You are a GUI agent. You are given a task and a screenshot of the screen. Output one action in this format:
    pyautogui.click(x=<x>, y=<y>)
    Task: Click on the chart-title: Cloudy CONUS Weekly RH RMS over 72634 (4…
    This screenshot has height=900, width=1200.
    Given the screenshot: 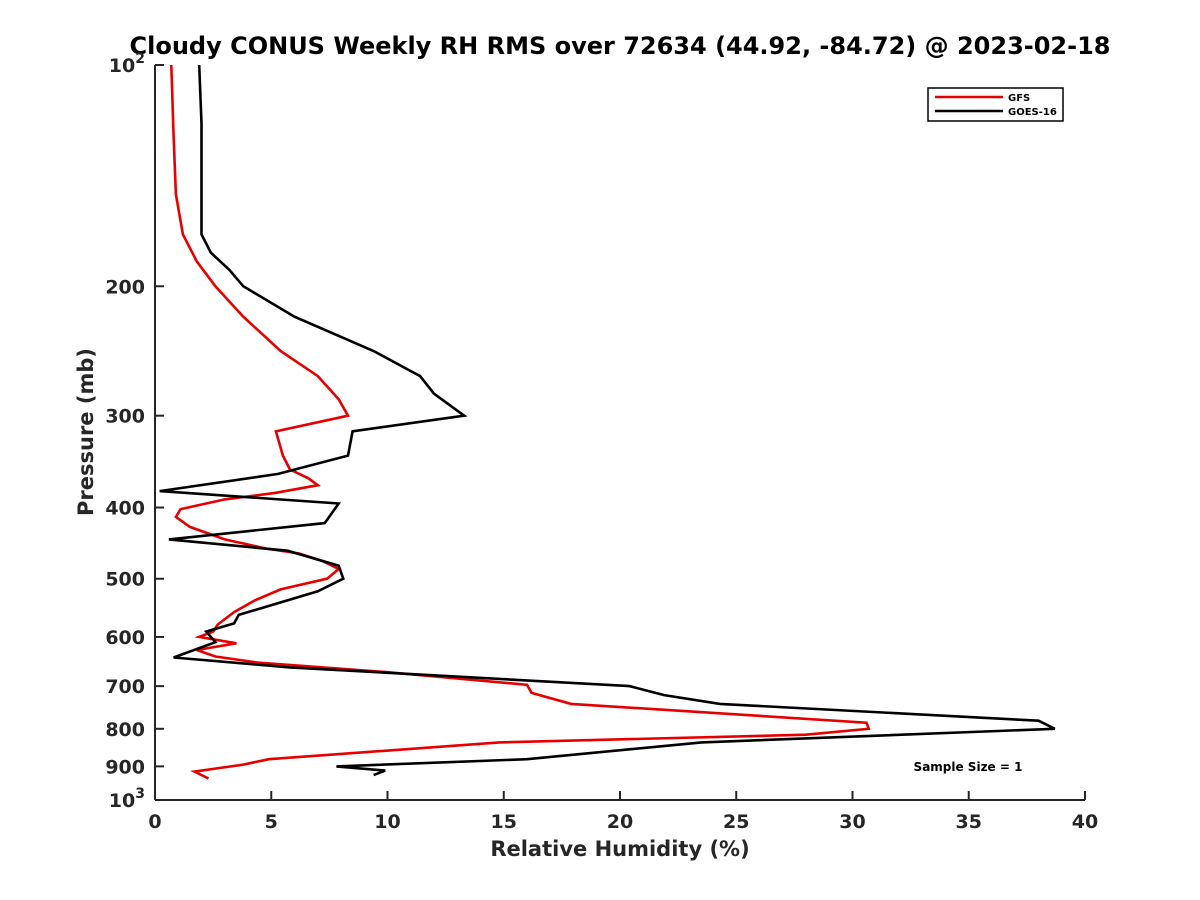 What is the action you would take?
    pyautogui.click(x=620, y=46)
    